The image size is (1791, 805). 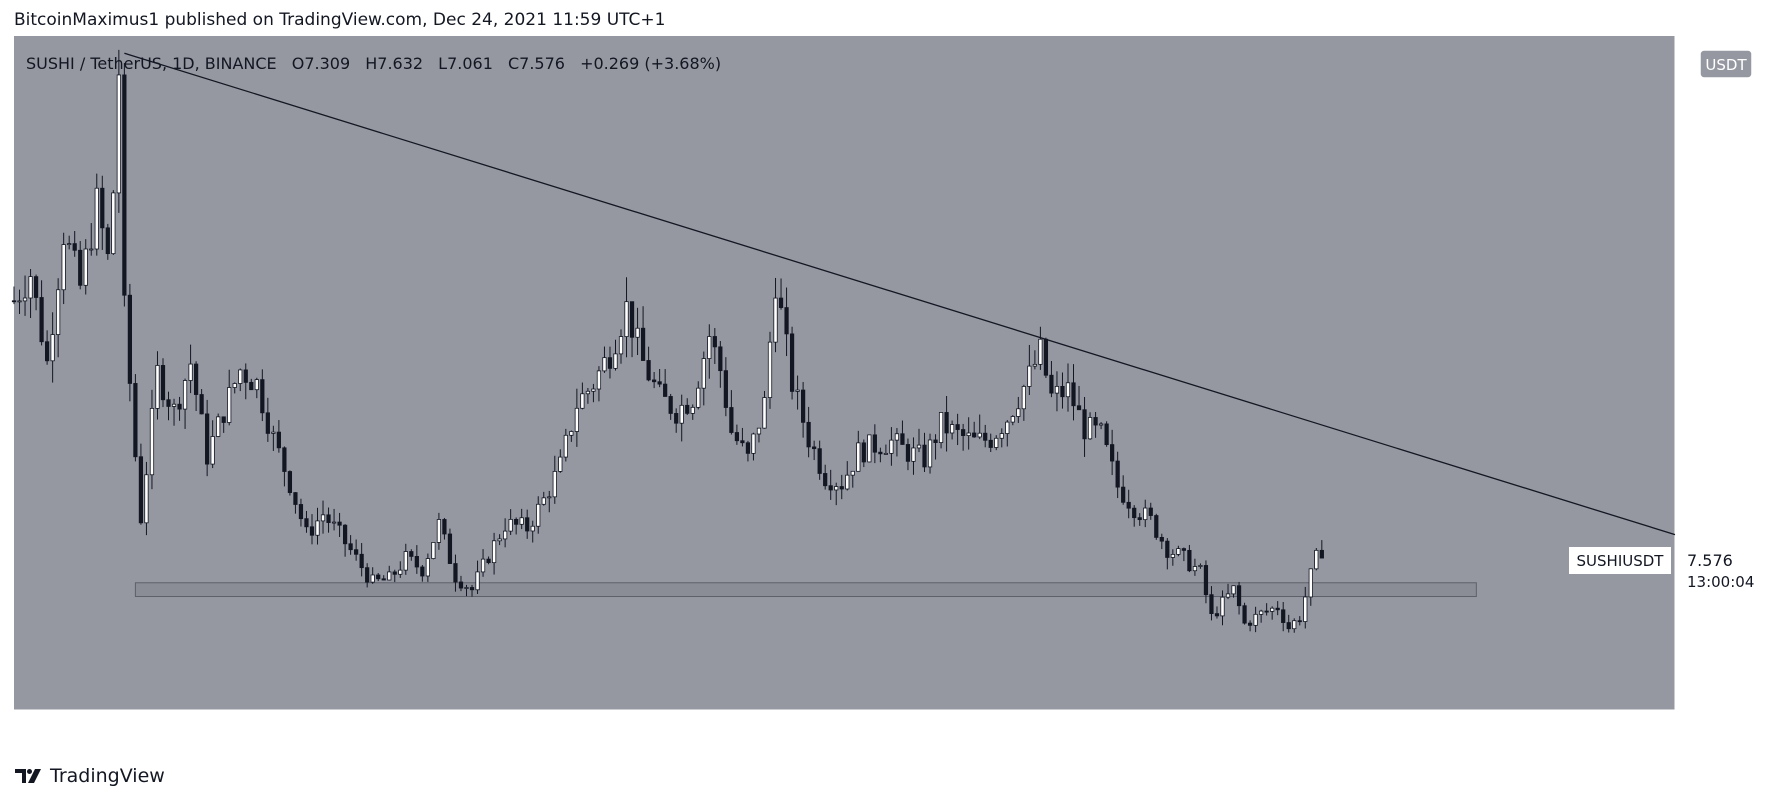 I want to click on bar-countdown-label: 13:00:04, so click(x=1720, y=582).